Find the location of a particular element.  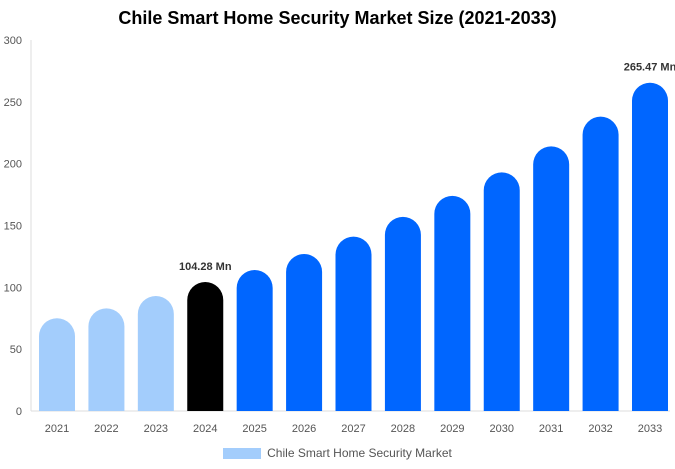

x-tick-label: 2022 is located at coordinates (106, 429).